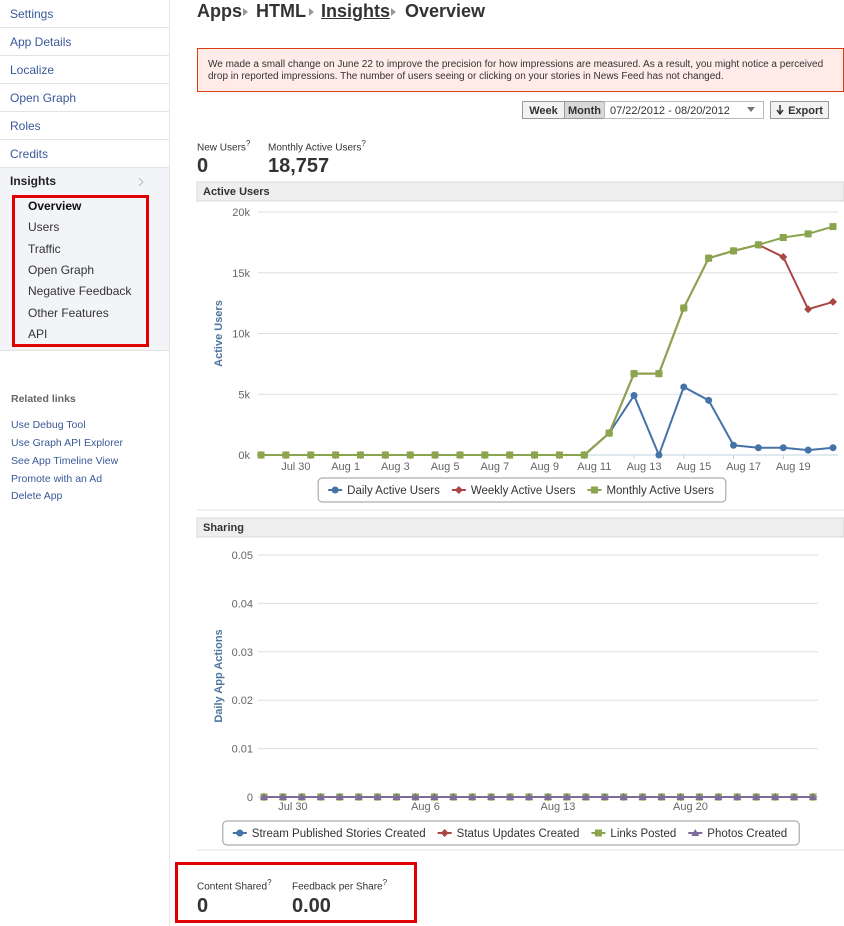  Describe the element at coordinates (643, 834) in the screenshot. I see `legend-label: Links Posted` at that location.